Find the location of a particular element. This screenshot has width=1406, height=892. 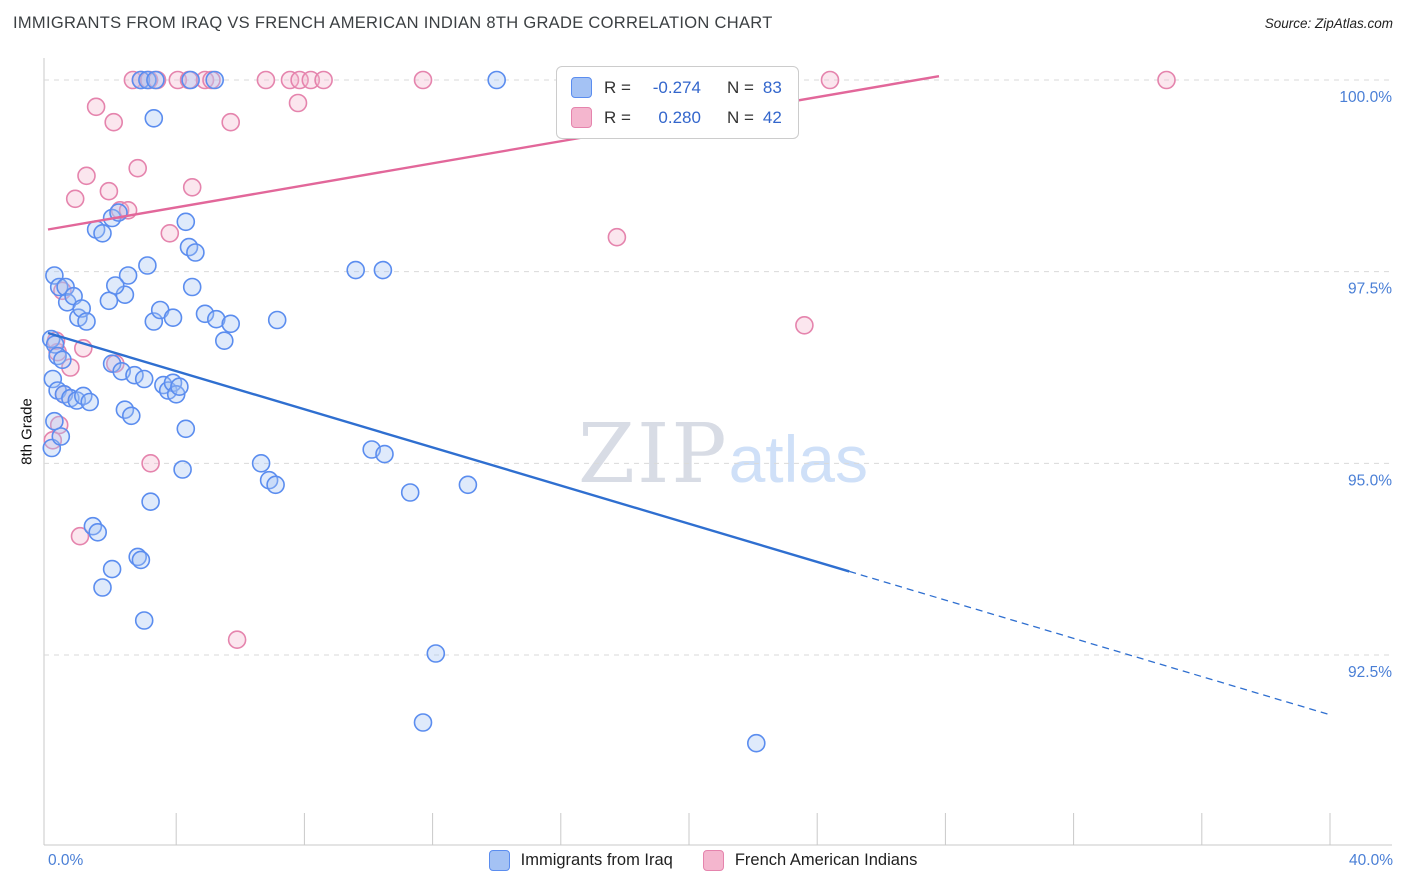

series-label-iraq: Immigrants from Iraq is located at coordinates (596, 860).